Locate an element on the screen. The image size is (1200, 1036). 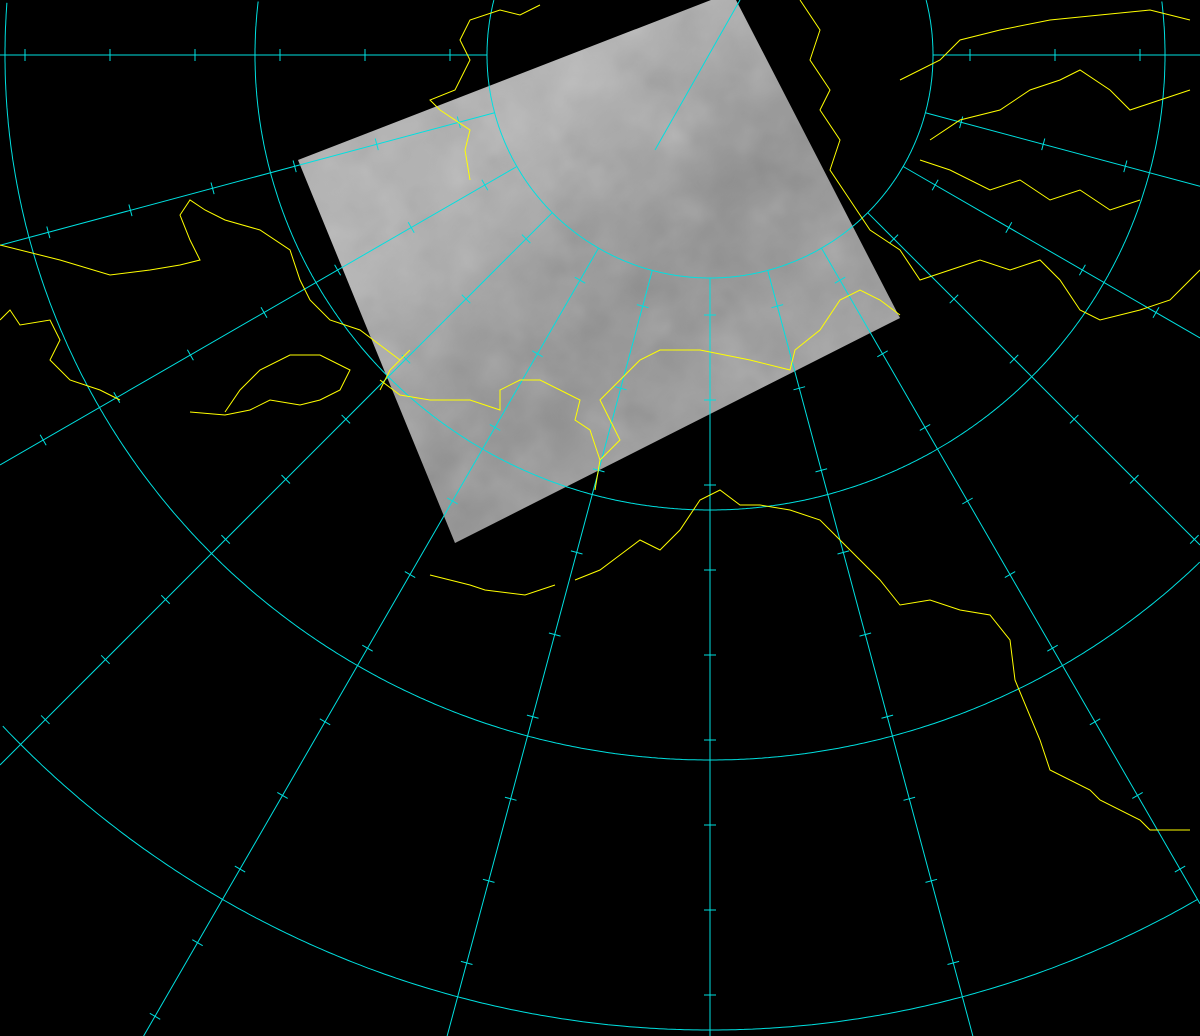
coastline-arctic is located at coordinates (485, 92).